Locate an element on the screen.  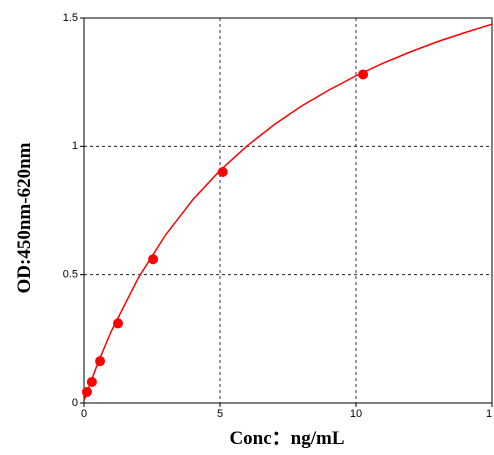
x-tick-label: 1 is located at coordinates (489, 414).